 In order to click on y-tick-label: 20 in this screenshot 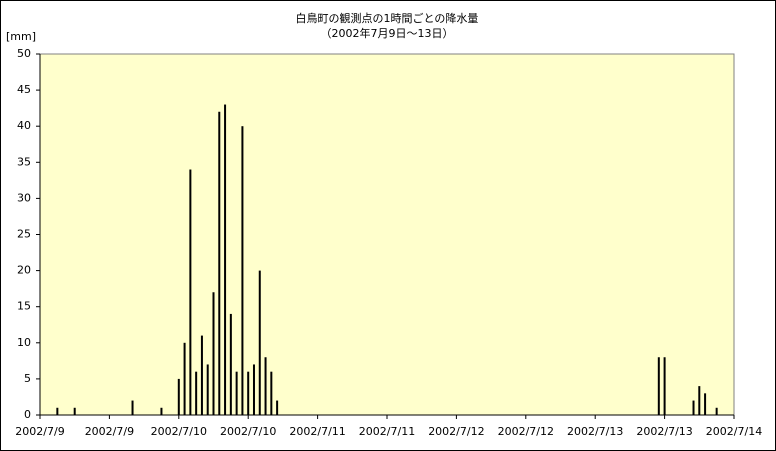, I will do `click(24, 270)`.